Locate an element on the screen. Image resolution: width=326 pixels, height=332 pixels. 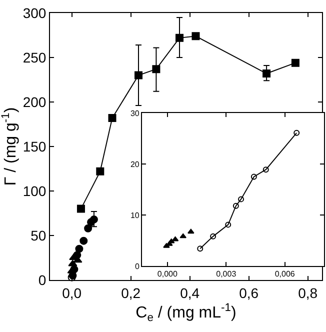
x-tick-label: 0,6 is located at coordinates (249, 292).